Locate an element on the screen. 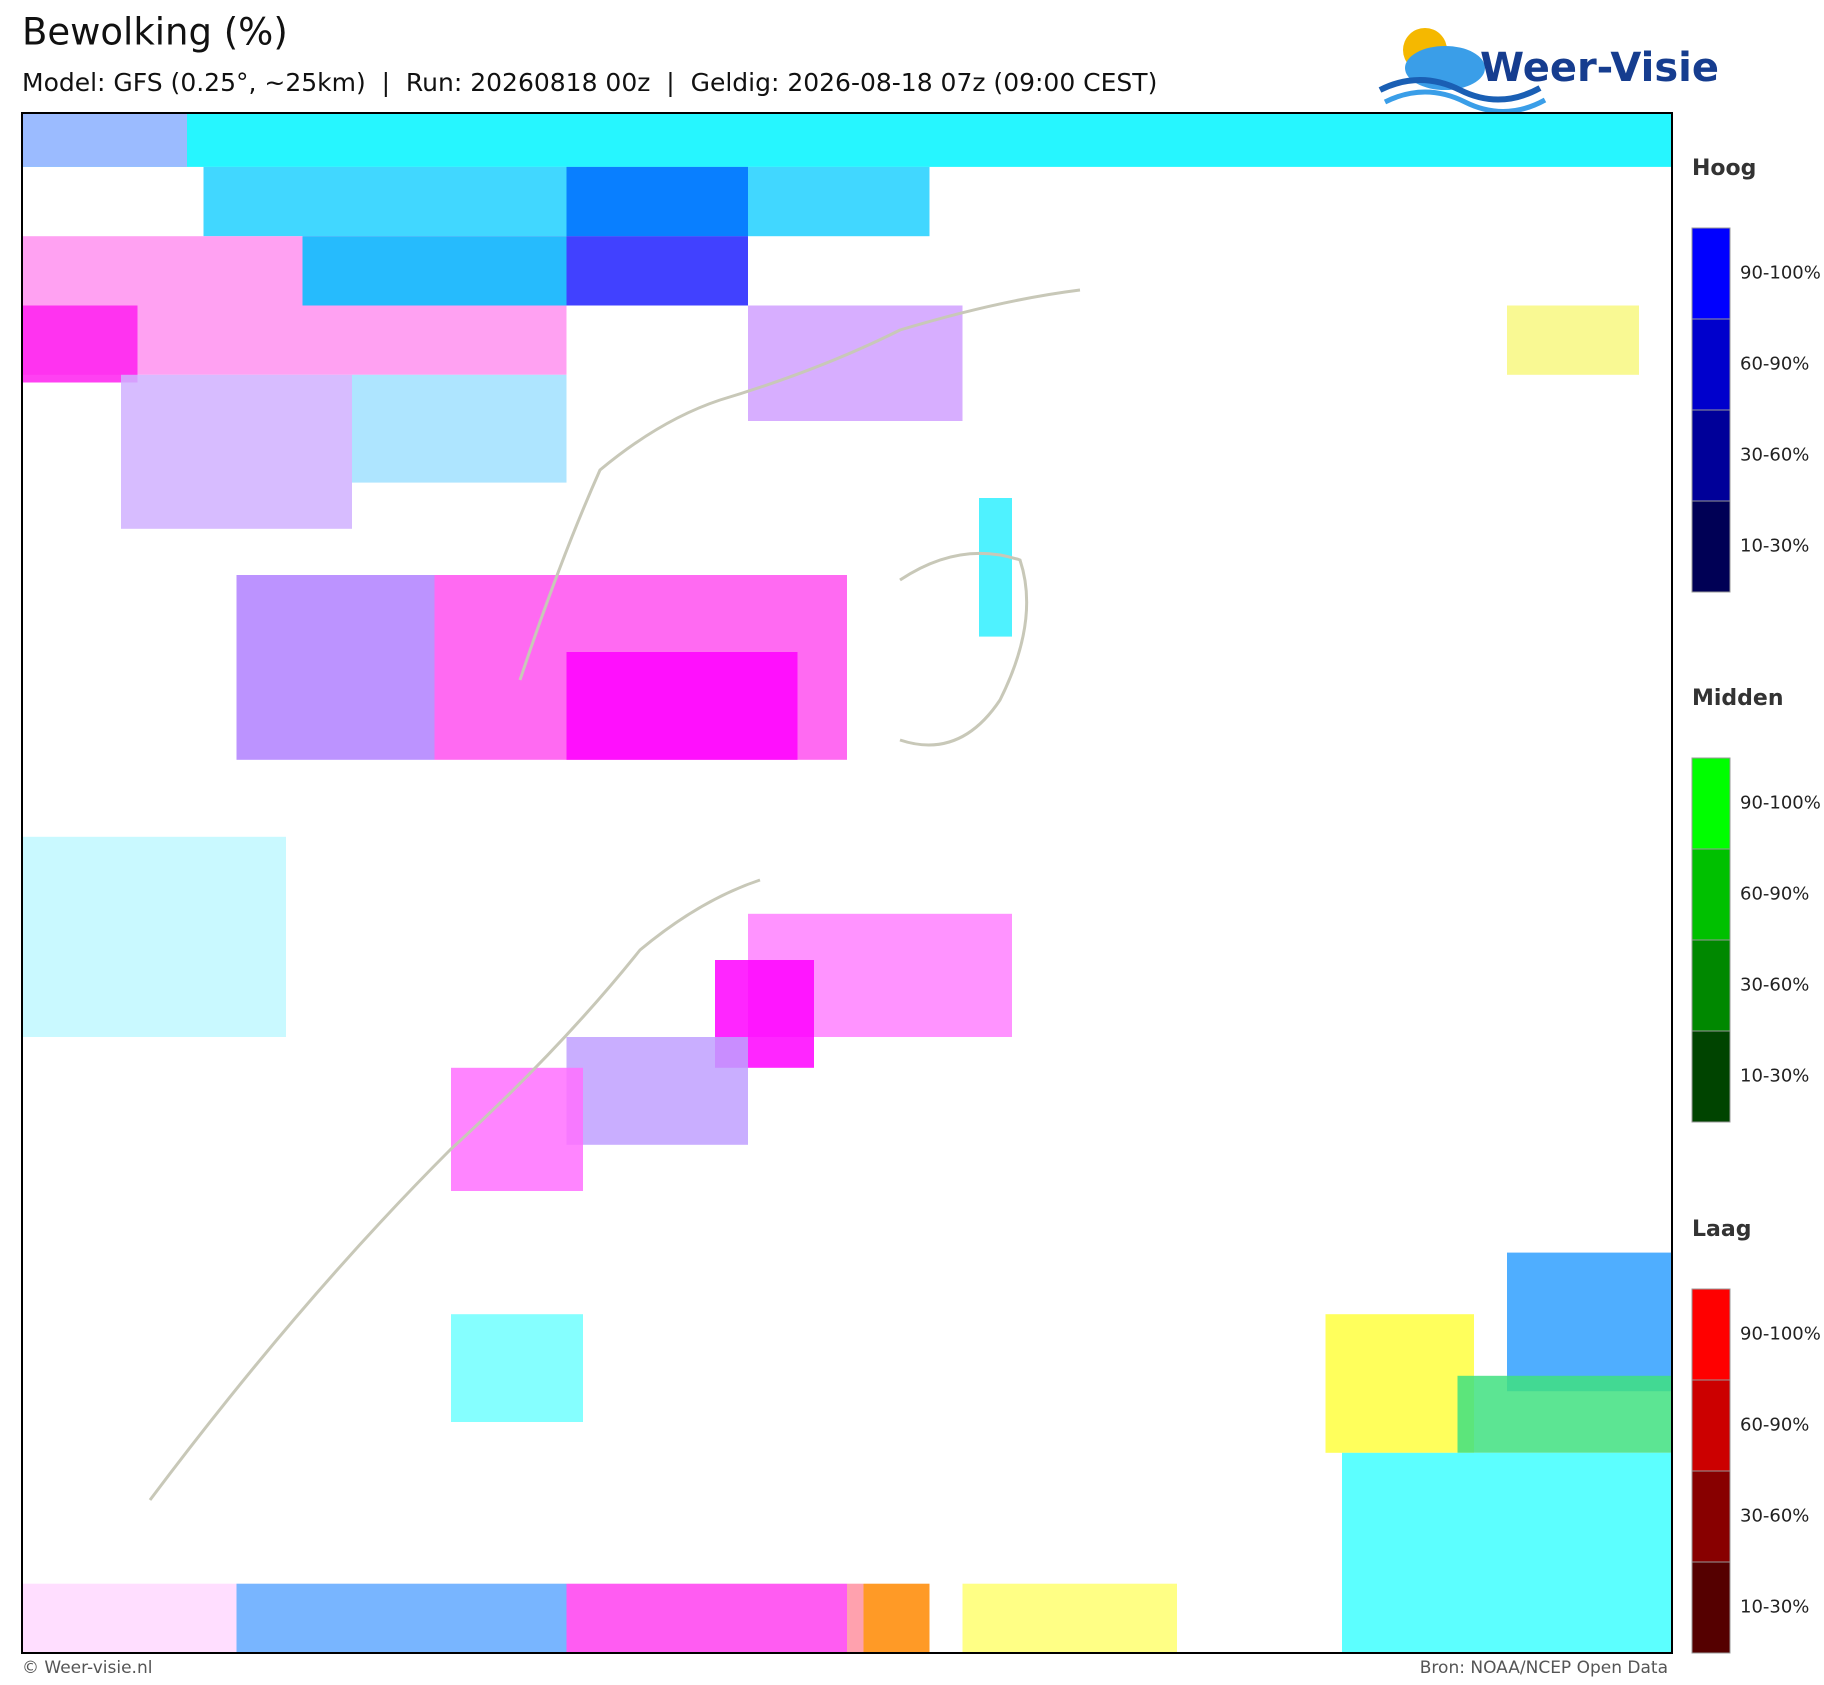 Image resolution: width=1824 pixels, height=1685 pixels. legend-title: Laag is located at coordinates (1721, 1229).